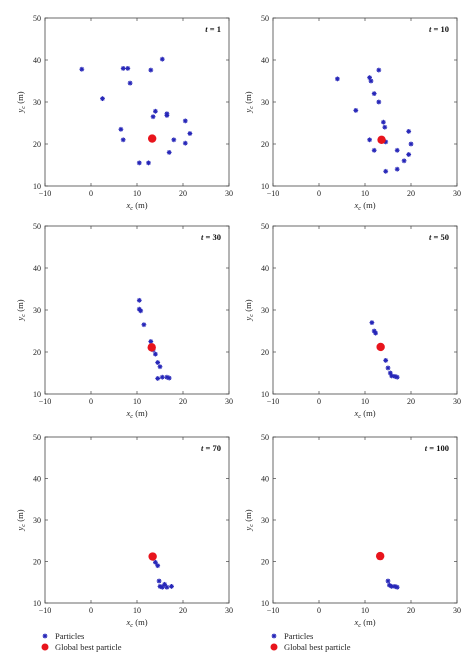  What do you see at coordinates (213, 29) in the screenshot?
I see `panel-time-label: t = 1` at bounding box center [213, 29].